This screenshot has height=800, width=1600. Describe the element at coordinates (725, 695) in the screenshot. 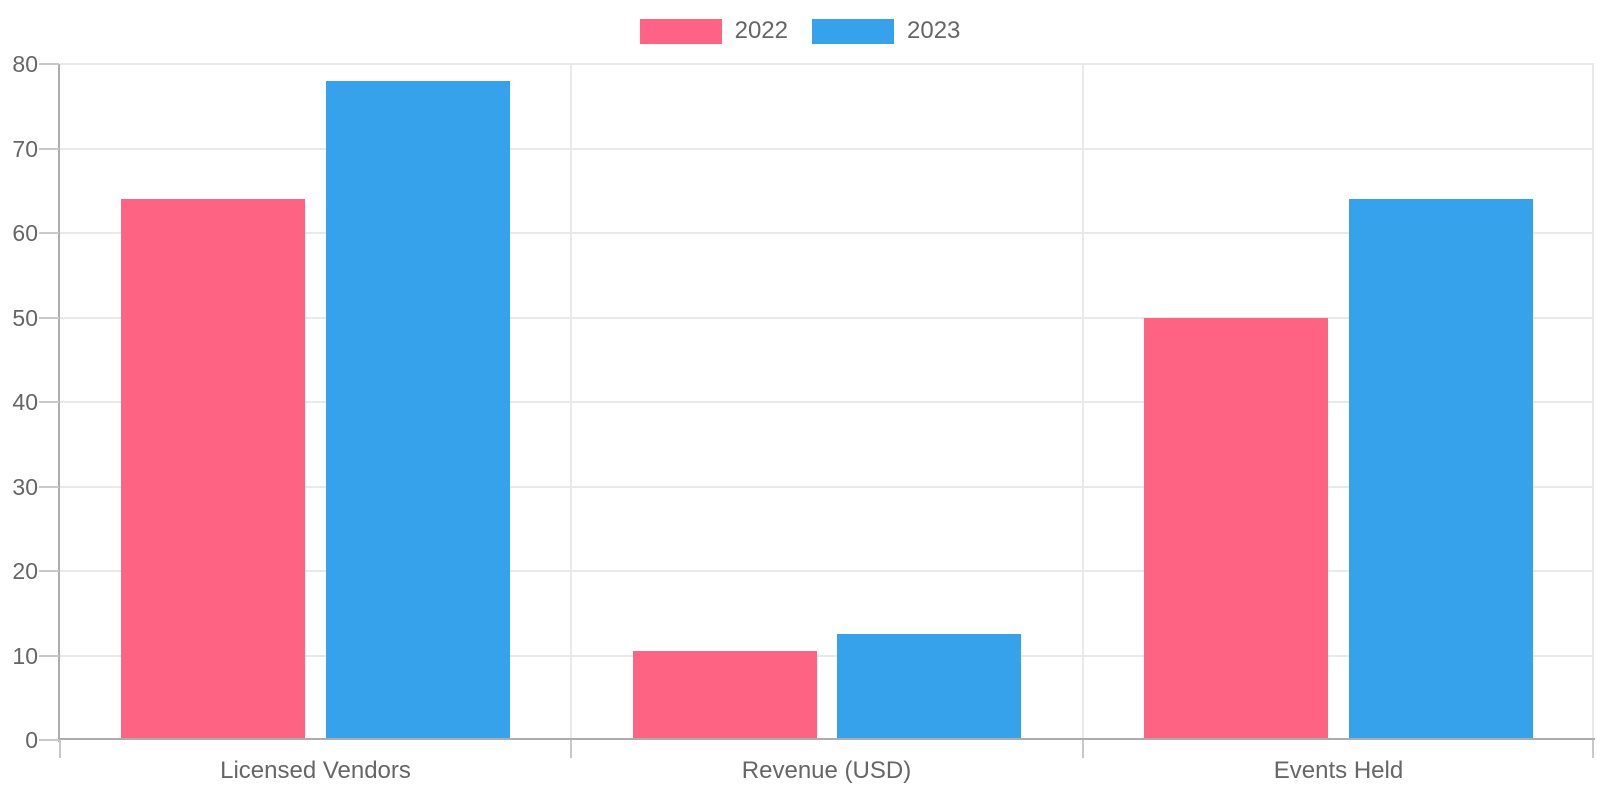

I see `bar-2022-revenue-usd` at that location.